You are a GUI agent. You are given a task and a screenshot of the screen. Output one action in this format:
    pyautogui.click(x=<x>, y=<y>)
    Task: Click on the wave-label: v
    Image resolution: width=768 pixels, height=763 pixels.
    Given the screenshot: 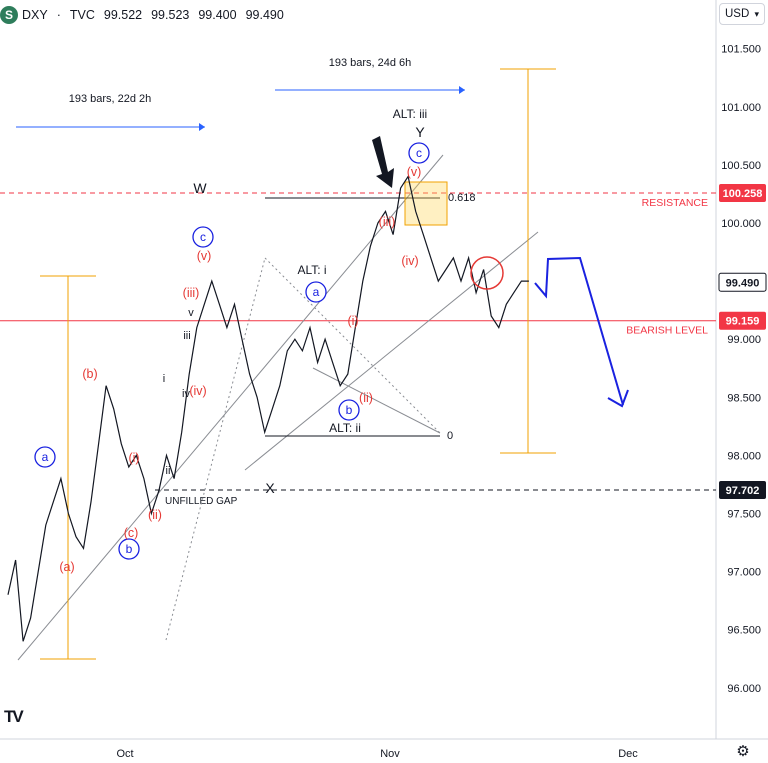 What is the action you would take?
    pyautogui.click(x=191, y=313)
    